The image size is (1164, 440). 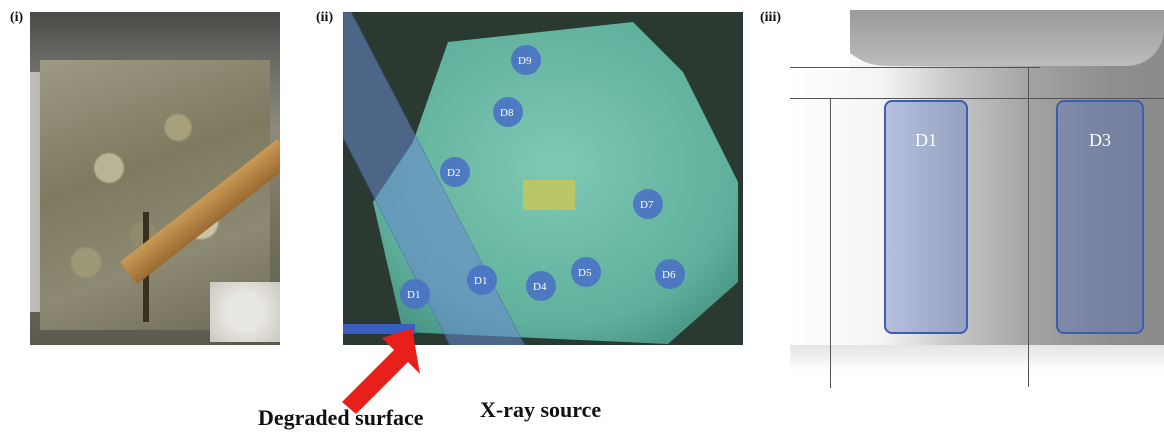 I want to click on detector-d9: D9, so click(x=526, y=60).